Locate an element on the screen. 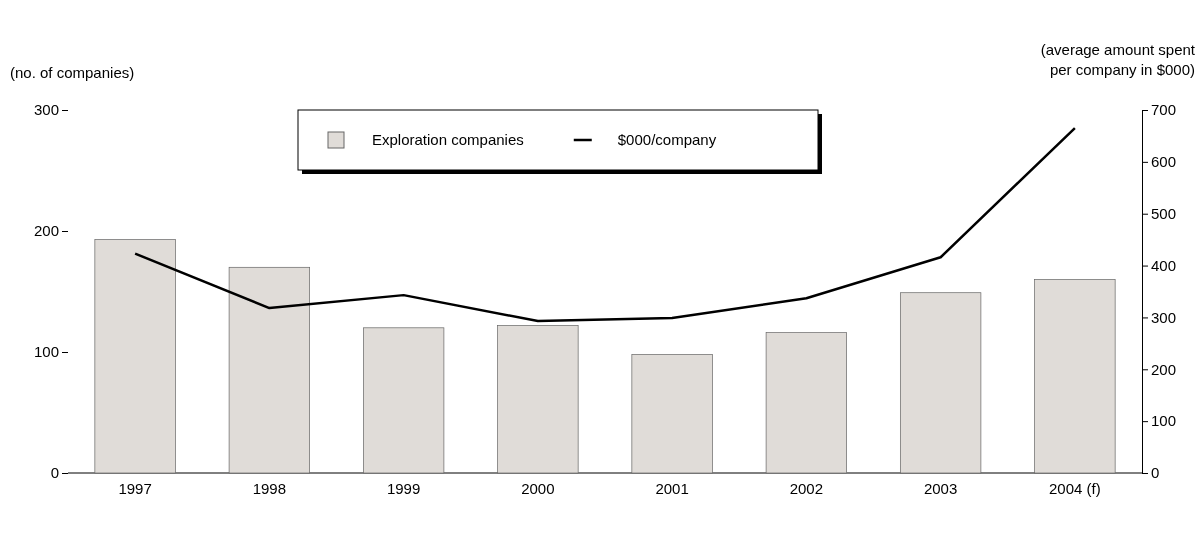 This screenshot has width=1201, height=537. y-tick-label: 100 is located at coordinates (46, 352).